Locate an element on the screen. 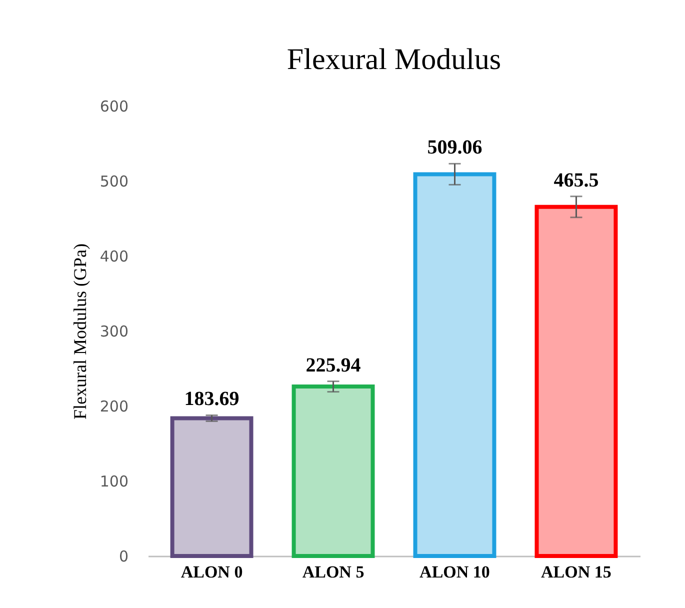 Image resolution: width=685 pixels, height=608 pixels. chart-title: Flexural Modulus is located at coordinates (394, 59).